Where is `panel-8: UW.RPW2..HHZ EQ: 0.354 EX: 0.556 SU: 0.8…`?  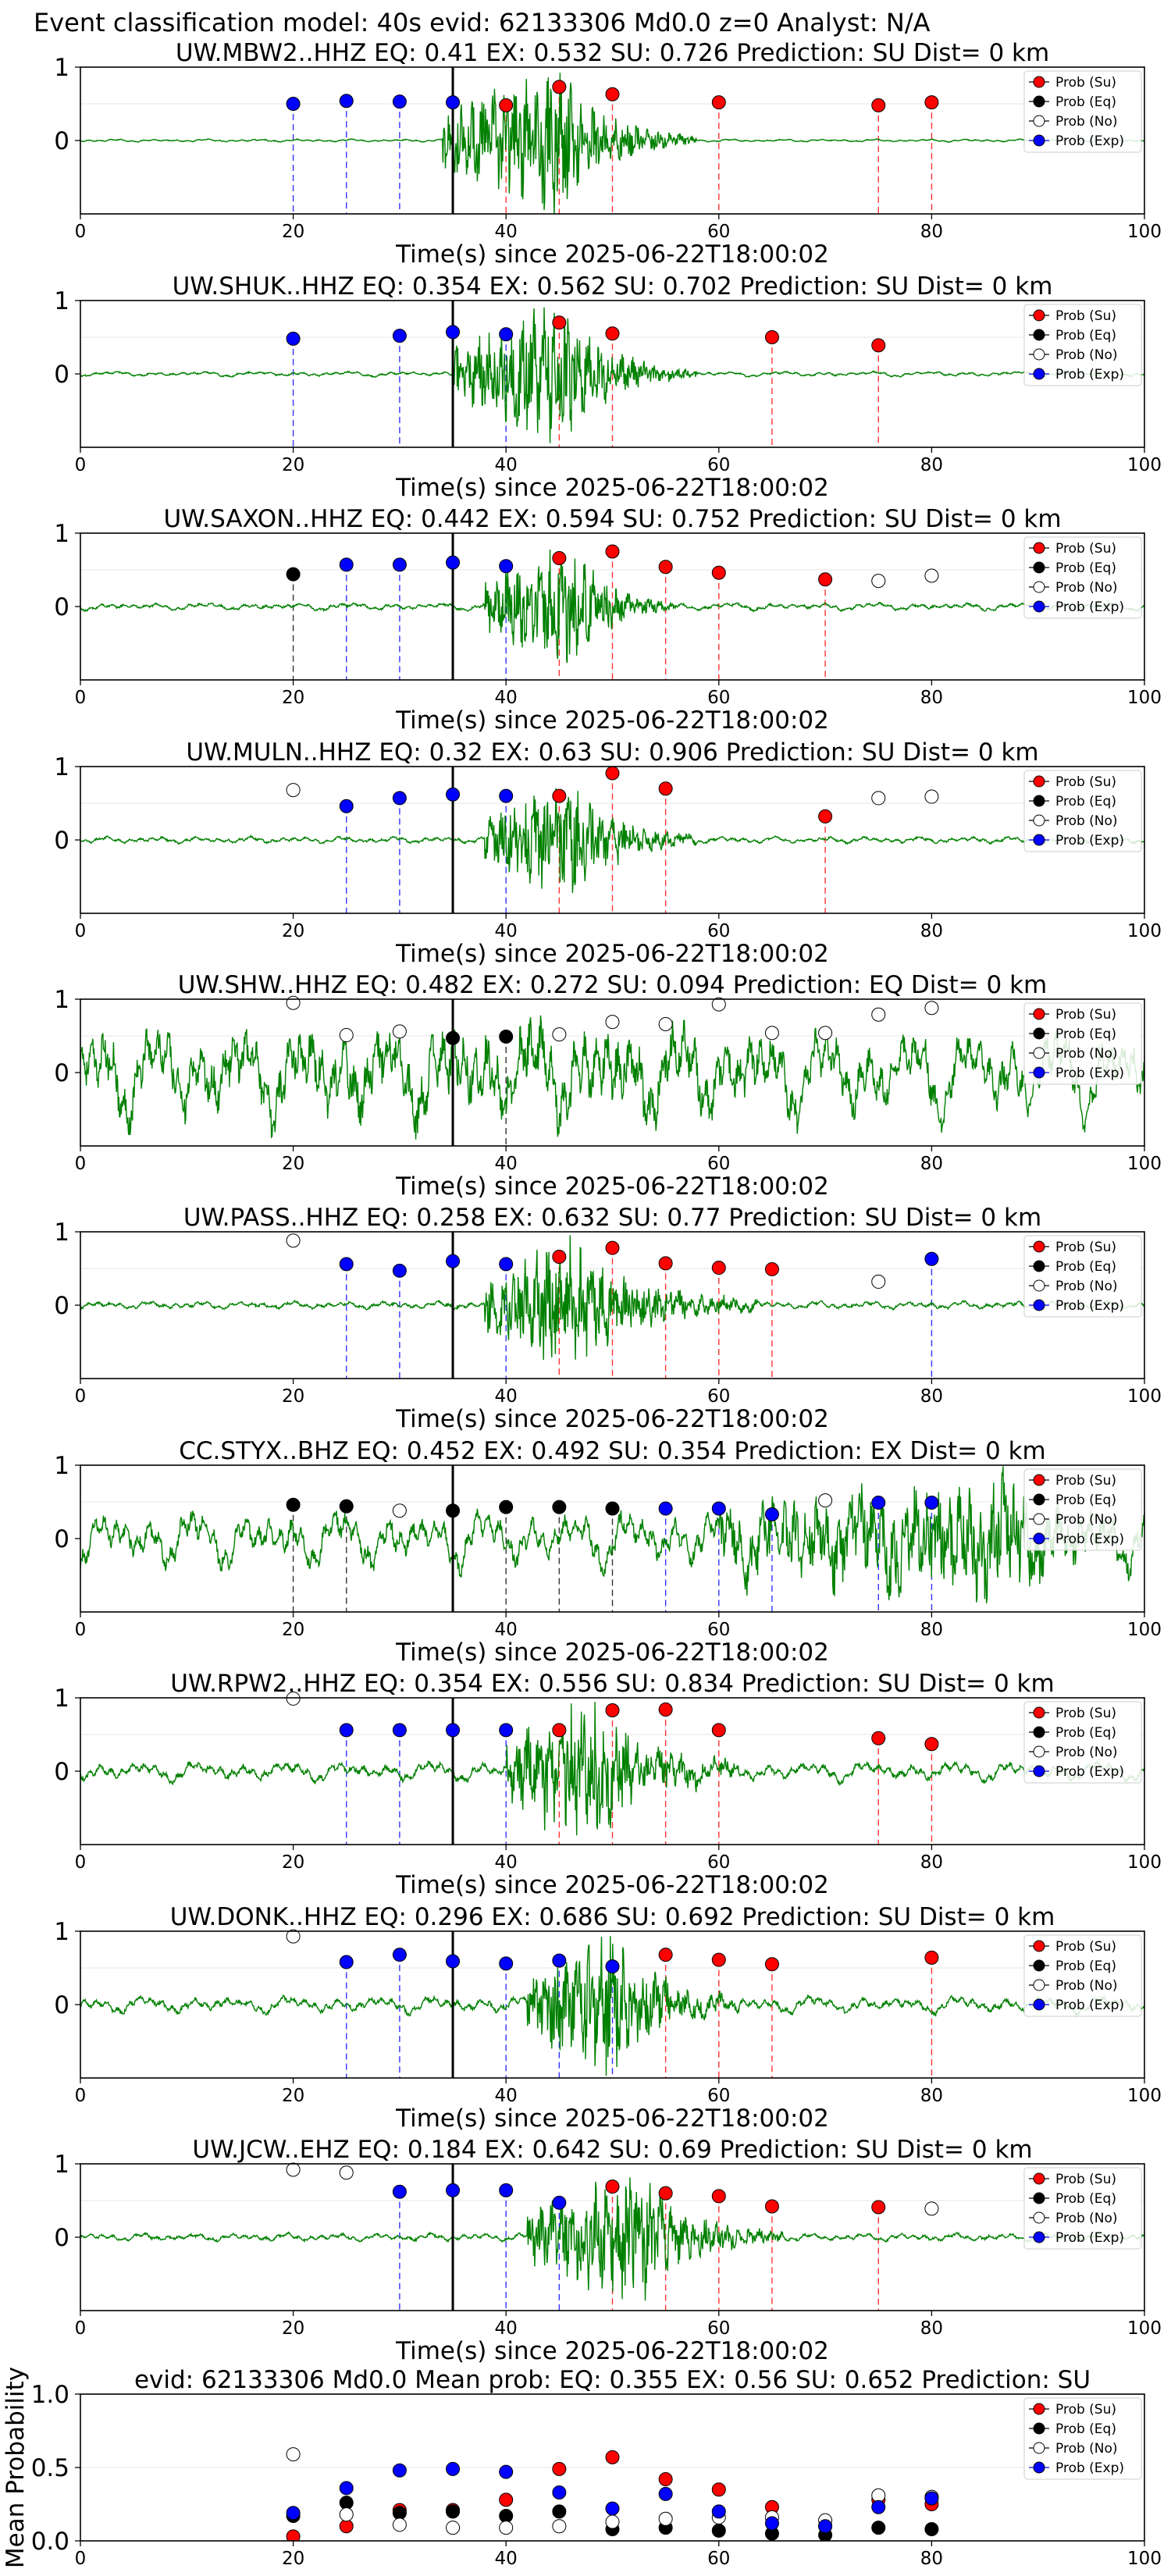
panel-8: UW.RPW2..HHZ EQ: 0.354 EX: 0.556 SU: 0.8… is located at coordinates (608, 1784).